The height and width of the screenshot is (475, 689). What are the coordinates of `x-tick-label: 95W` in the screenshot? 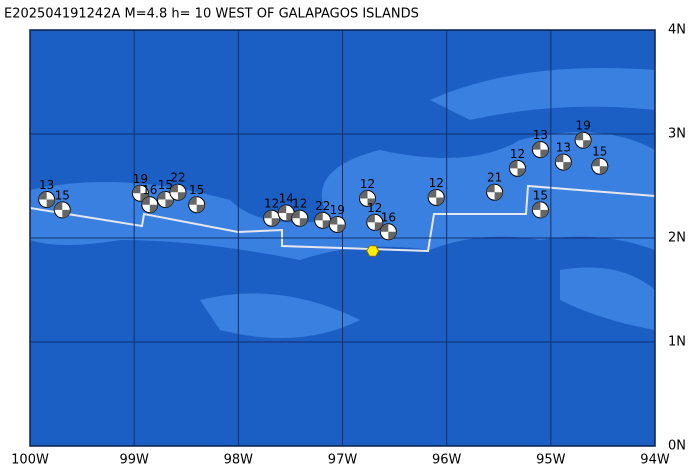 It's located at (551, 460).